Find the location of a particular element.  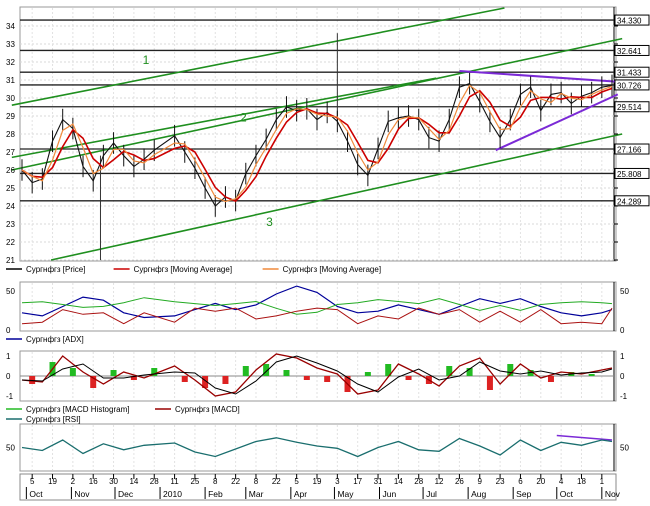

macd-signal-line is located at coordinates (317, 375).